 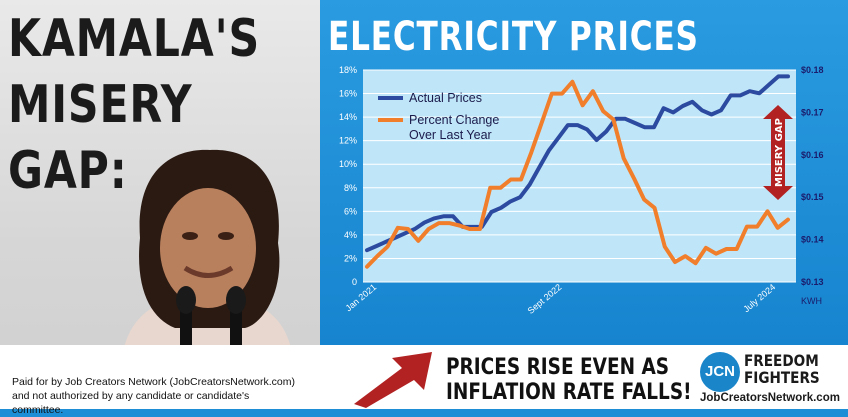 What do you see at coordinates (812, 185) in the screenshot?
I see `right-axis-ticks: $0.13 $0.14 $0.15 $0.16 $0.17 $0.18 KWH` at bounding box center [812, 185].